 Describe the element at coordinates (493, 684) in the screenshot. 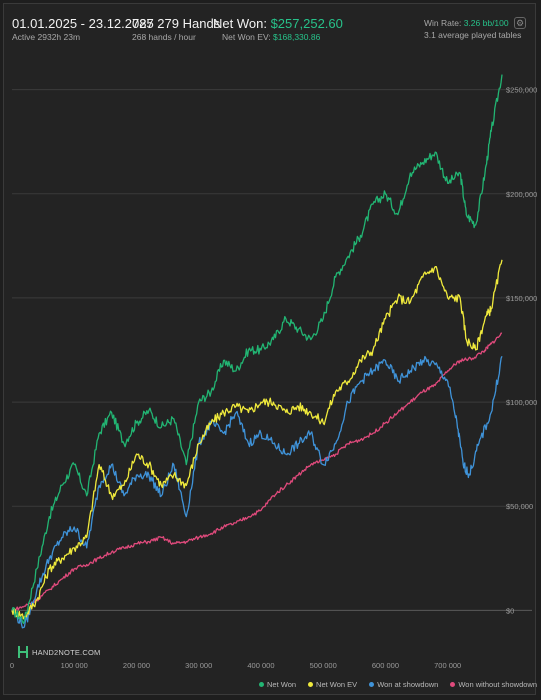

I see `legend-item: Won without showdown` at that location.